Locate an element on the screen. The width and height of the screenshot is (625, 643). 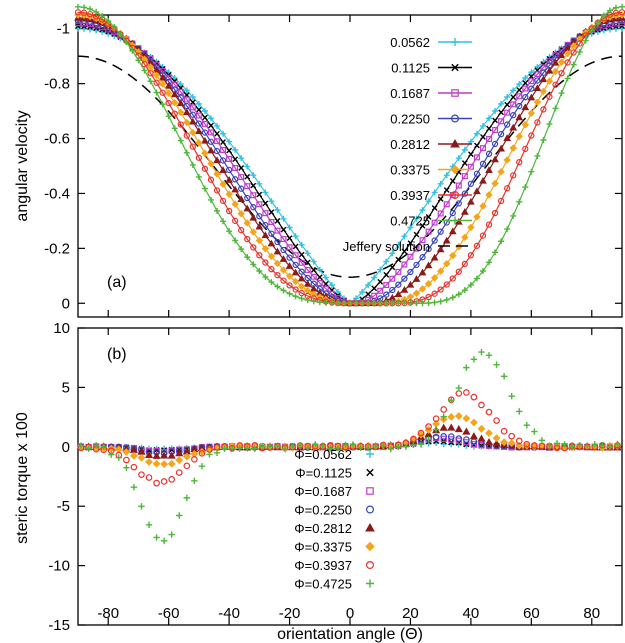
panel-b-xtick-label: 20 is located at coordinates (410, 613).